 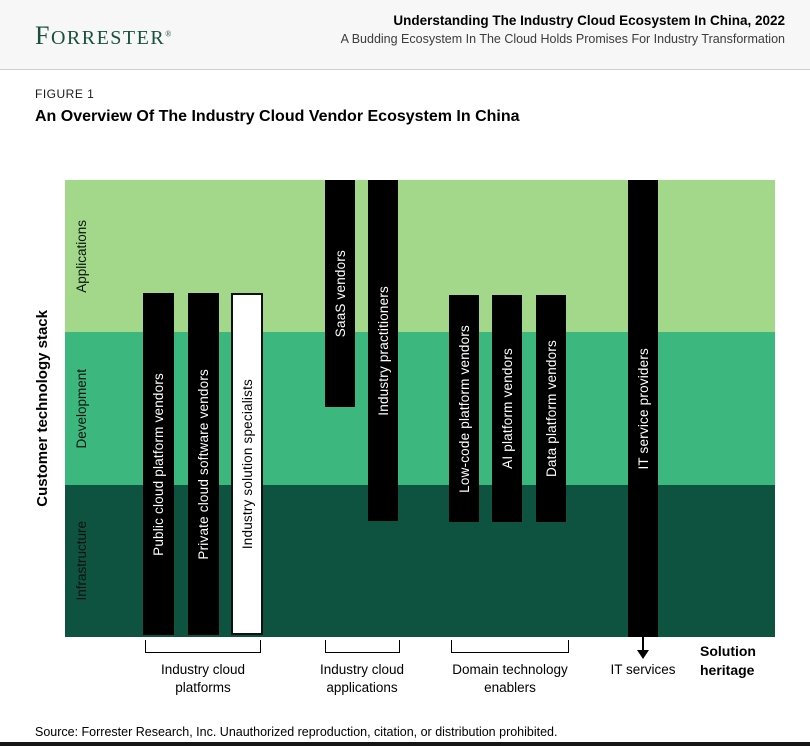 What do you see at coordinates (100, 35) in the screenshot?
I see `forrester-logo-text: FORRESTER` at bounding box center [100, 35].